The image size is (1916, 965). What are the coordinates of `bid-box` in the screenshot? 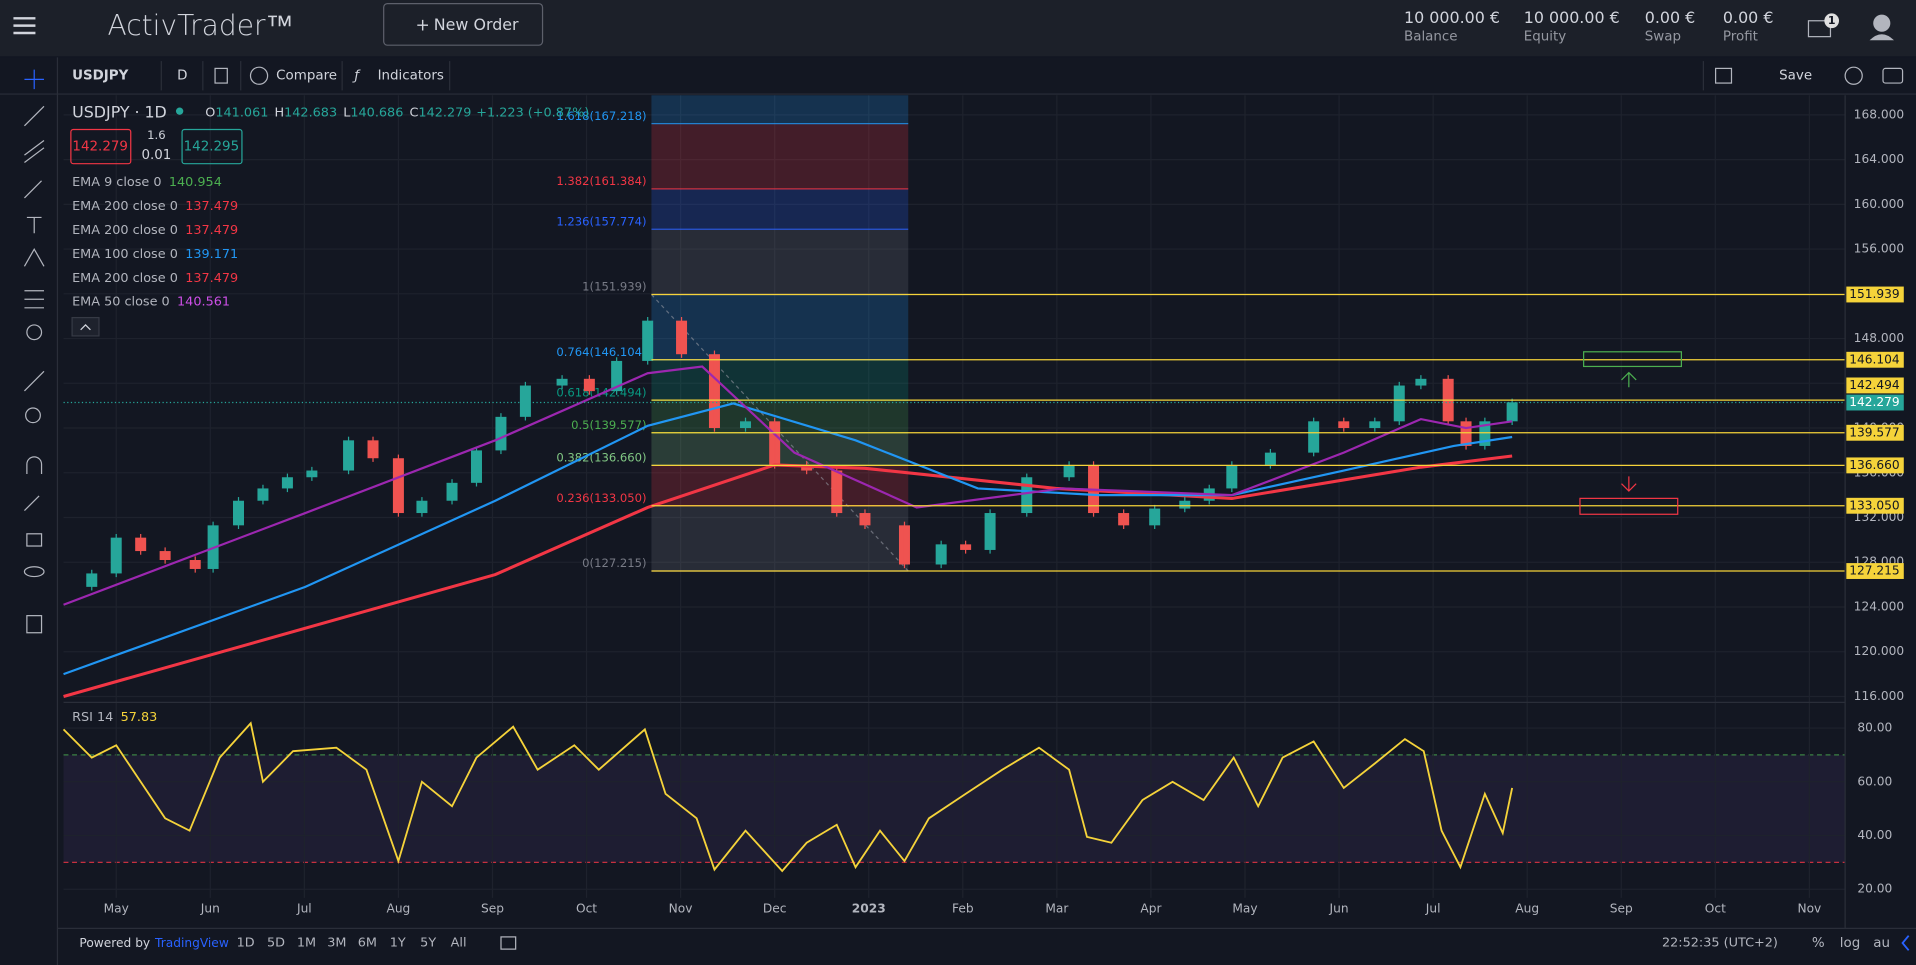 It's located at (101, 146).